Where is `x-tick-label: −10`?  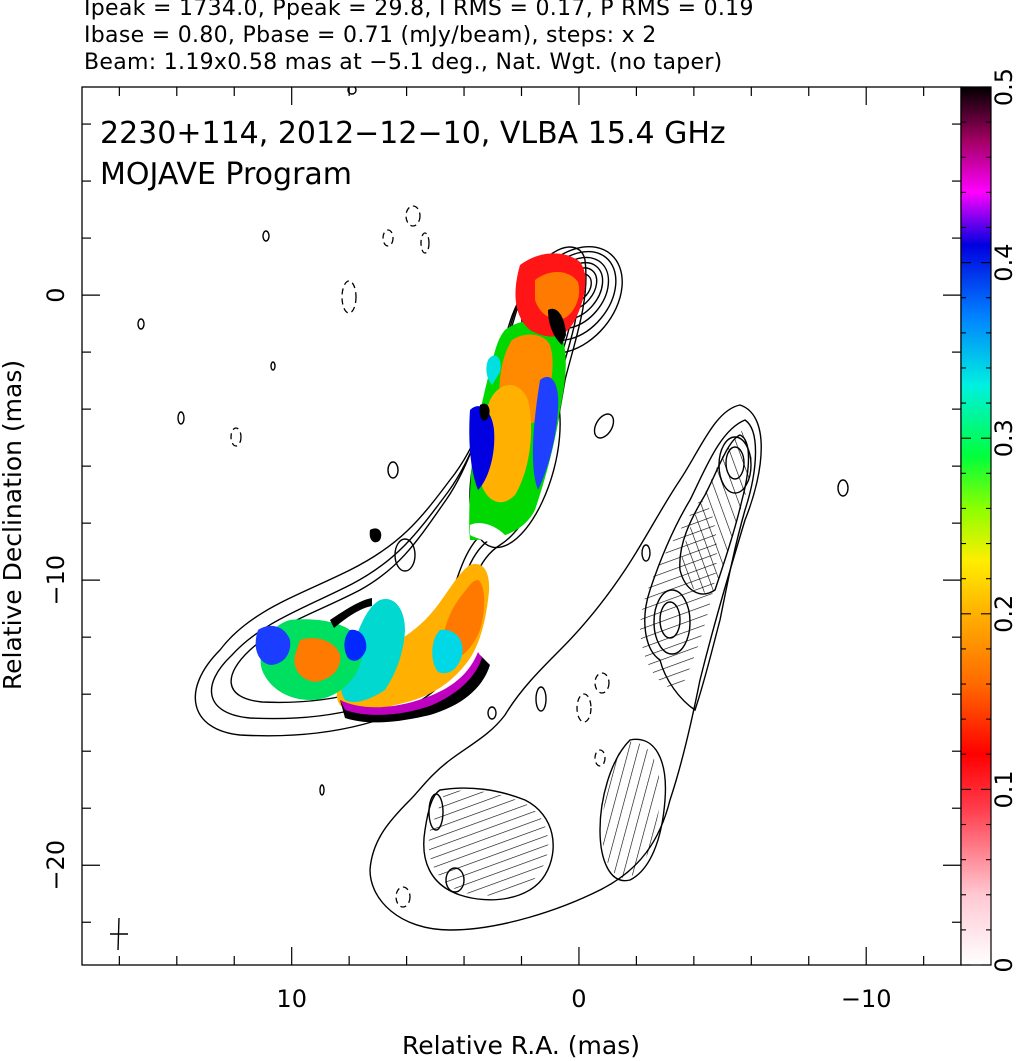 x-tick-label: −10 is located at coordinates (866, 999).